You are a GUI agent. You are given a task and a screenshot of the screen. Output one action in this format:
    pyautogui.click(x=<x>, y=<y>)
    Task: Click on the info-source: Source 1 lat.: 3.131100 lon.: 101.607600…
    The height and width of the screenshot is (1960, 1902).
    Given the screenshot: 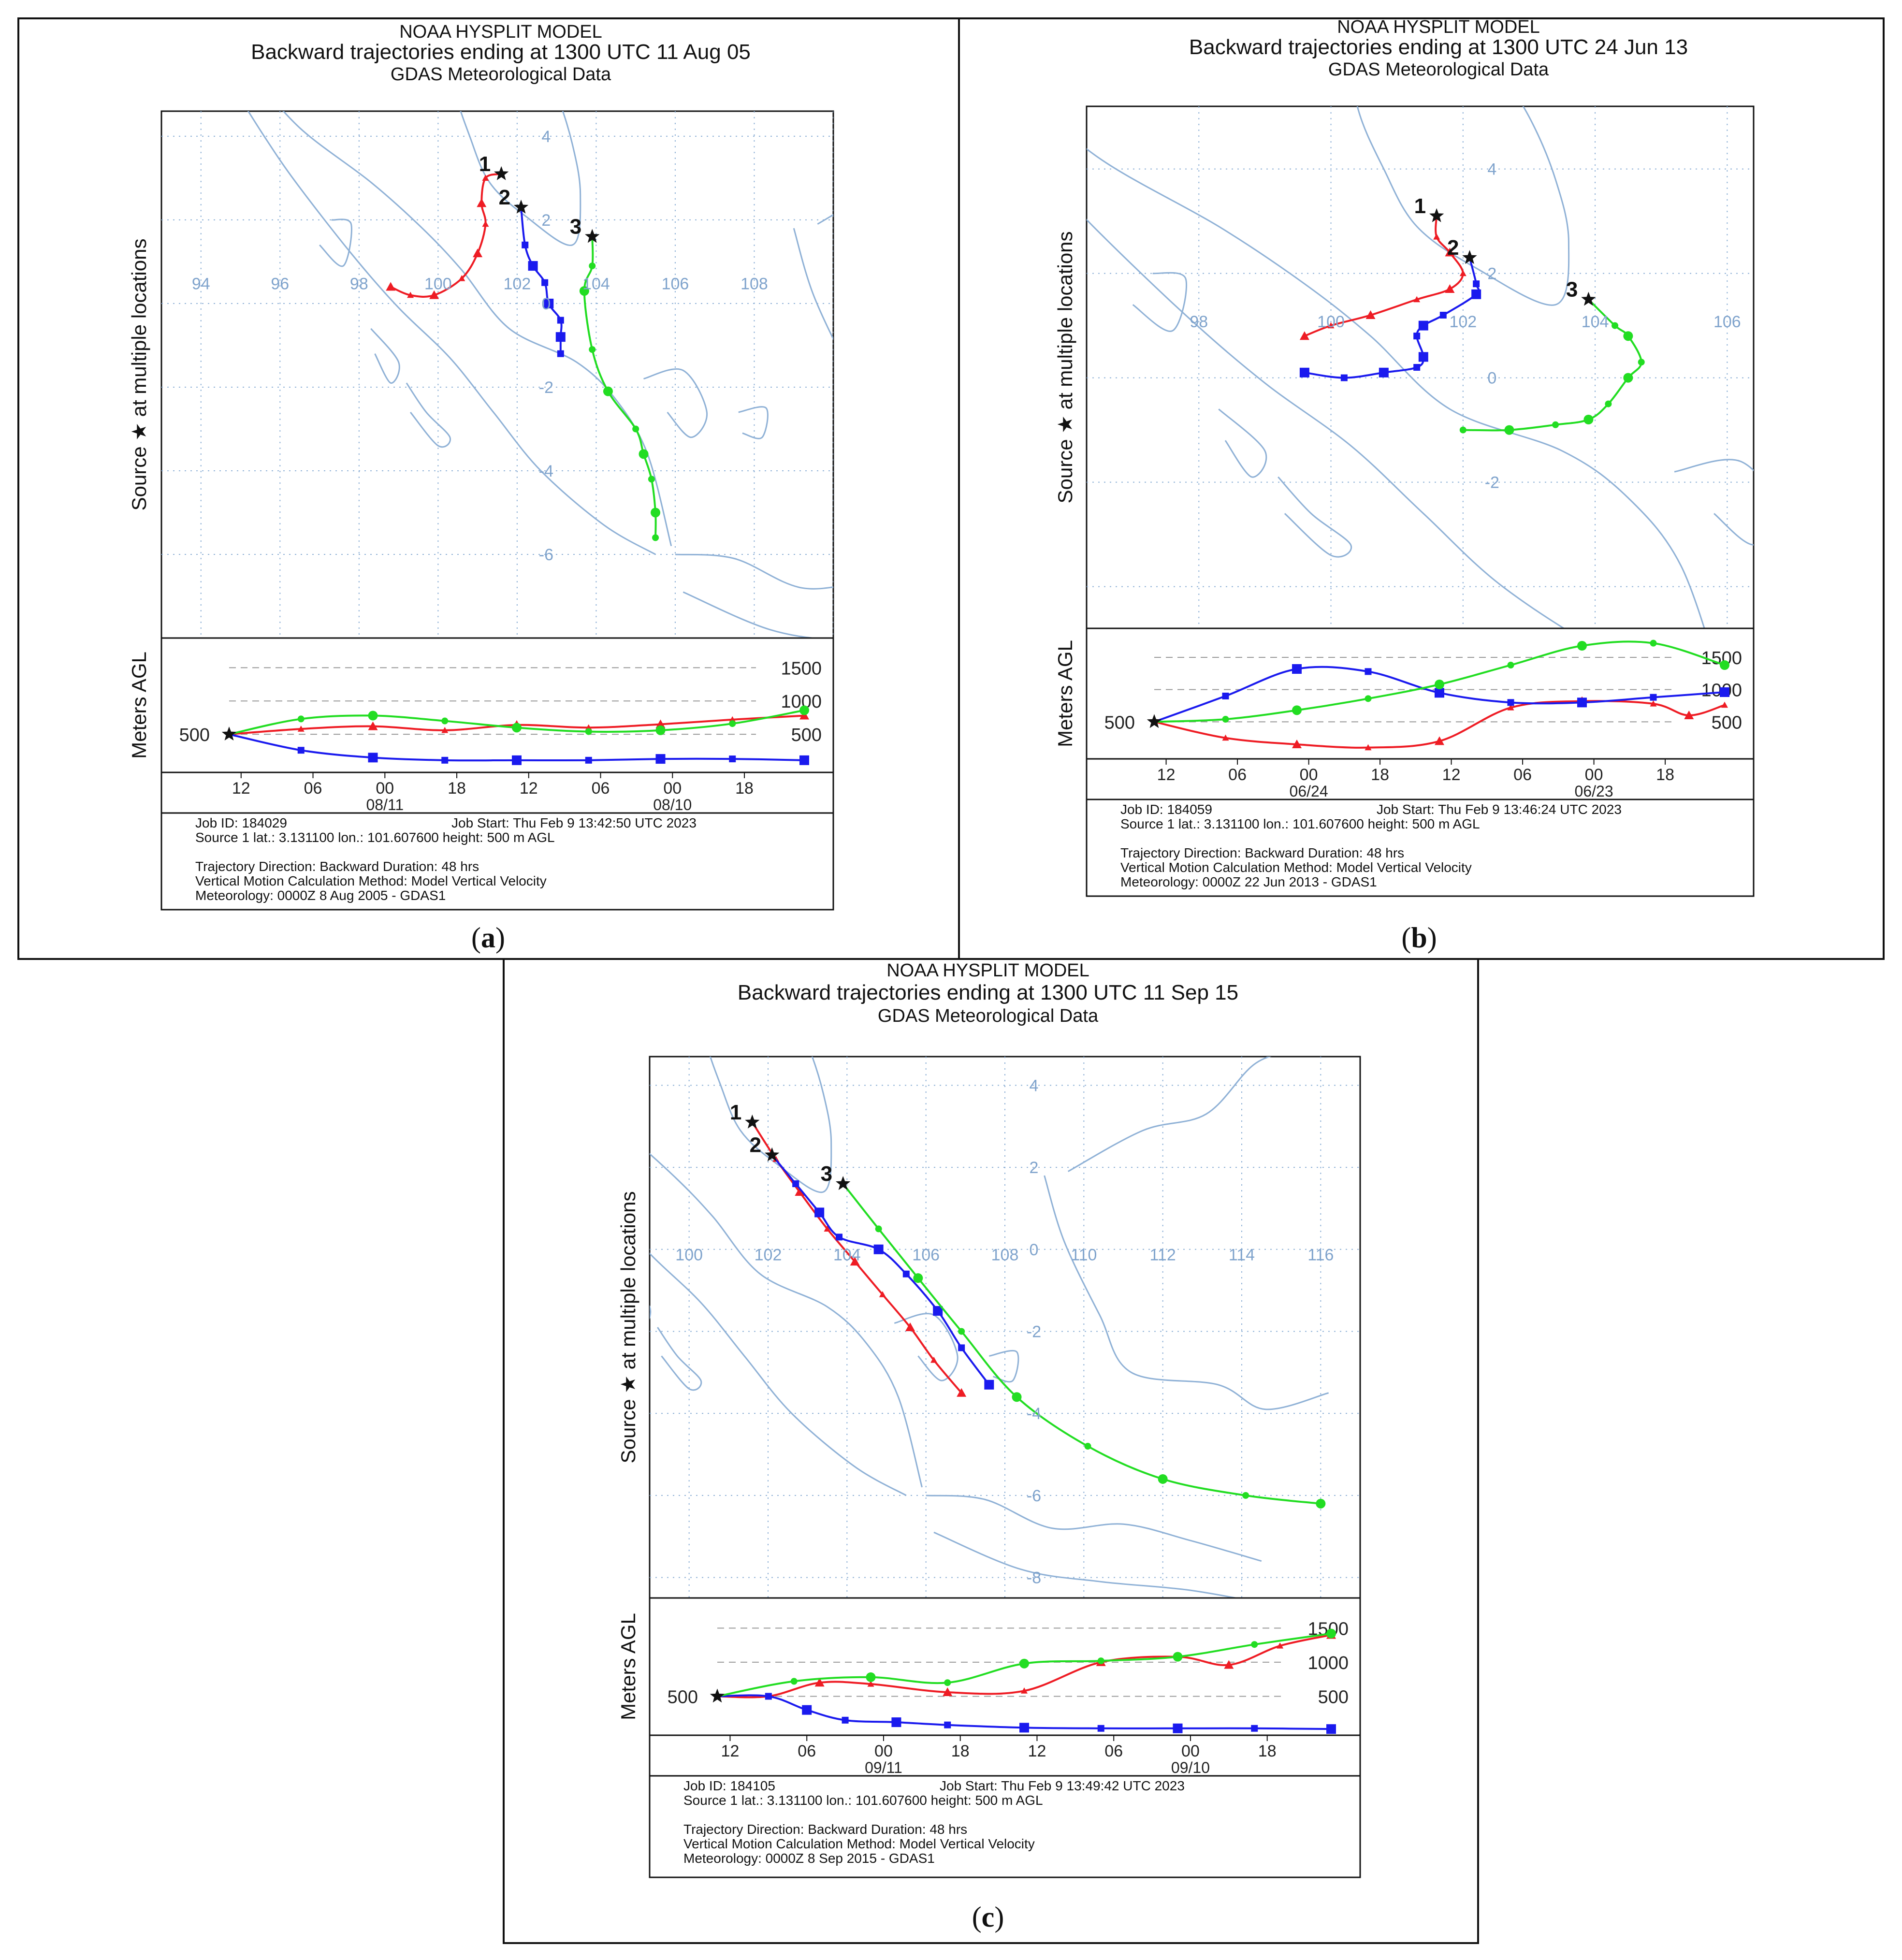 What is the action you would take?
    pyautogui.click(x=375, y=837)
    